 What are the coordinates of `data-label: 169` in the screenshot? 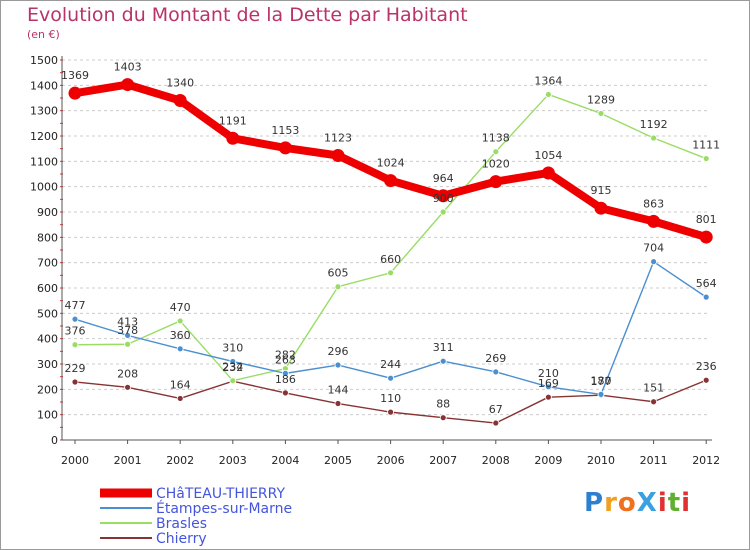 It's located at (548, 383).